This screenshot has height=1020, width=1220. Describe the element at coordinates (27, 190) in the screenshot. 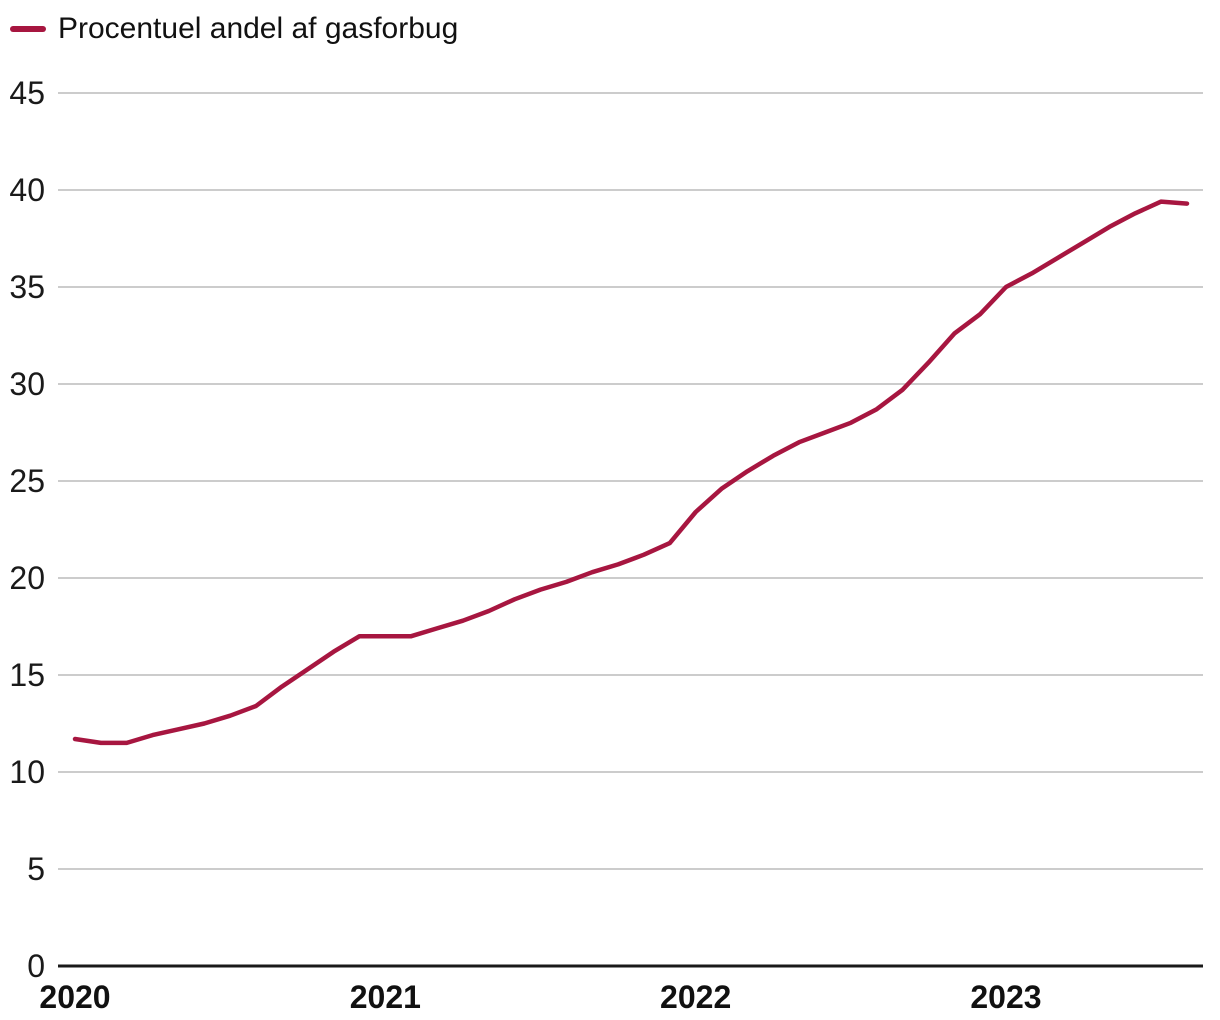

I see `y-tick-label: 40` at that location.